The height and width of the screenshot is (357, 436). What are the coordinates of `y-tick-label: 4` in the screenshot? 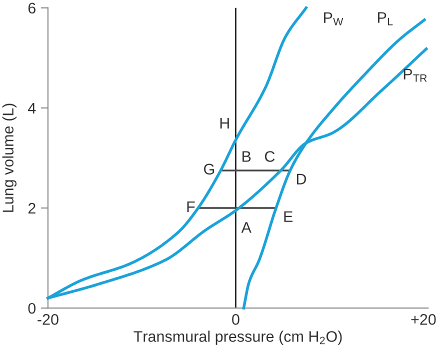 It's located at (32, 108).